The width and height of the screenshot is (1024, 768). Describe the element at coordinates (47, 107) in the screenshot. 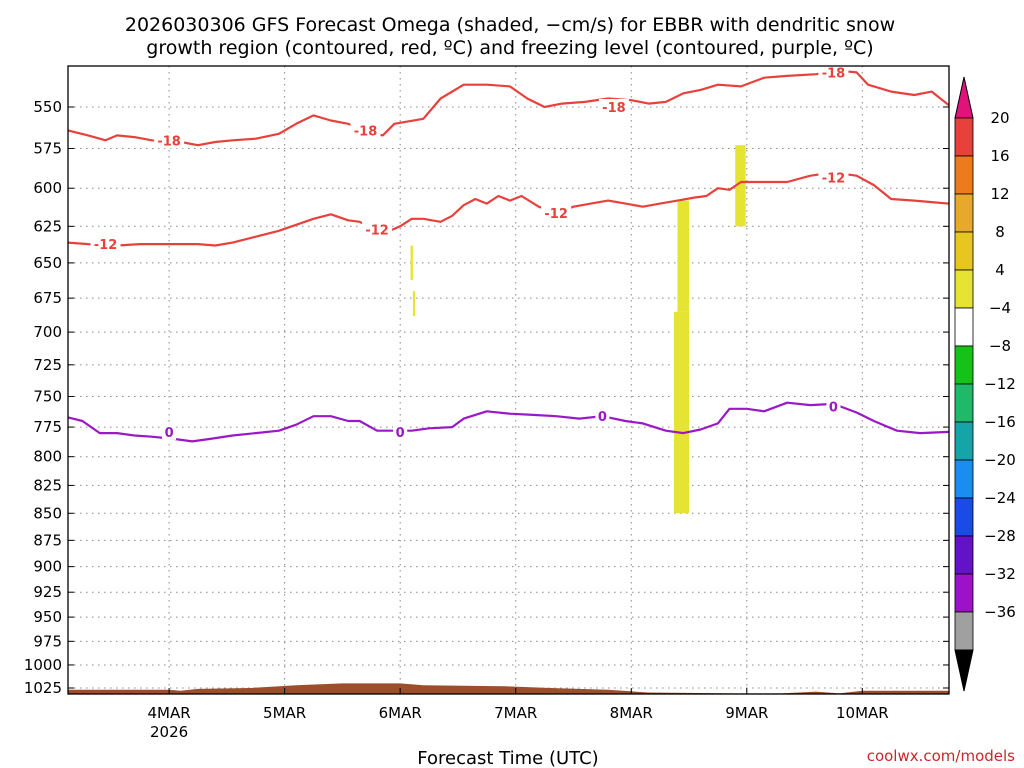

I see `y-tick-label: 550` at that location.